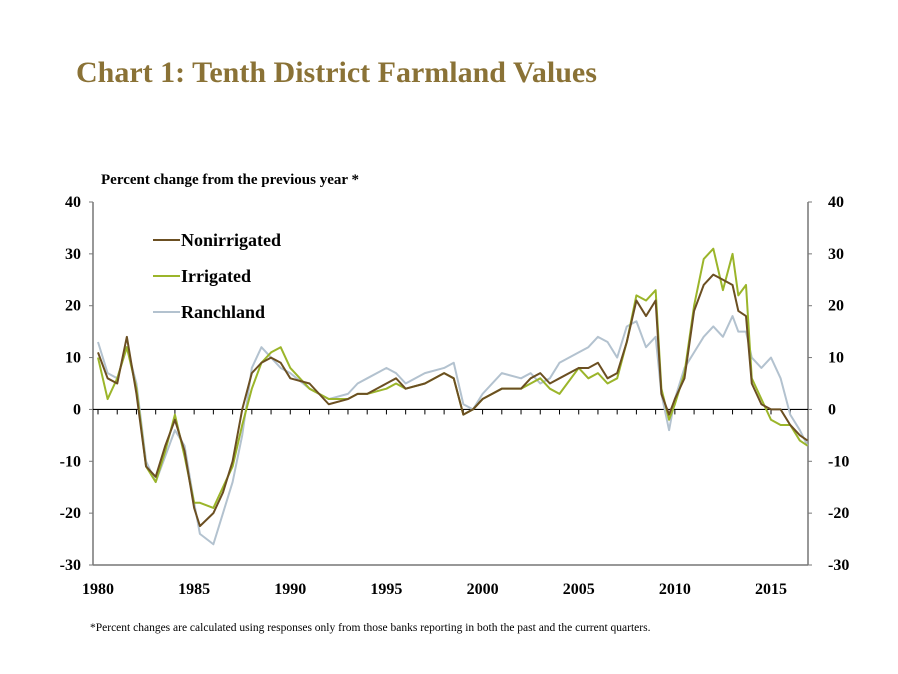 The image size is (898, 674). I want to click on x-tick-label: 1995, so click(386, 589).